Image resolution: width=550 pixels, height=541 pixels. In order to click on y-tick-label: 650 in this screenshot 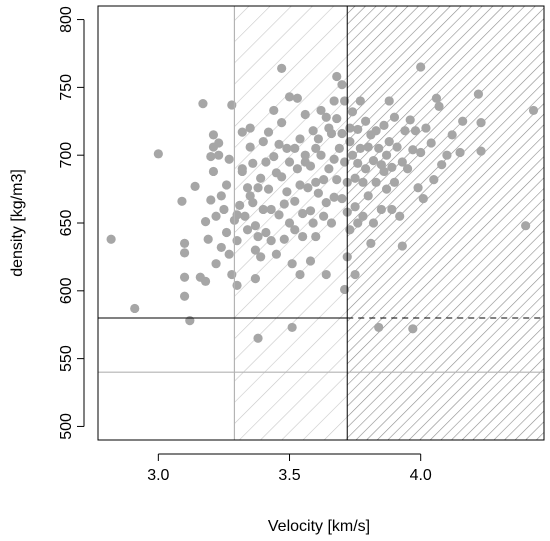, I will do `click(66, 223)`.